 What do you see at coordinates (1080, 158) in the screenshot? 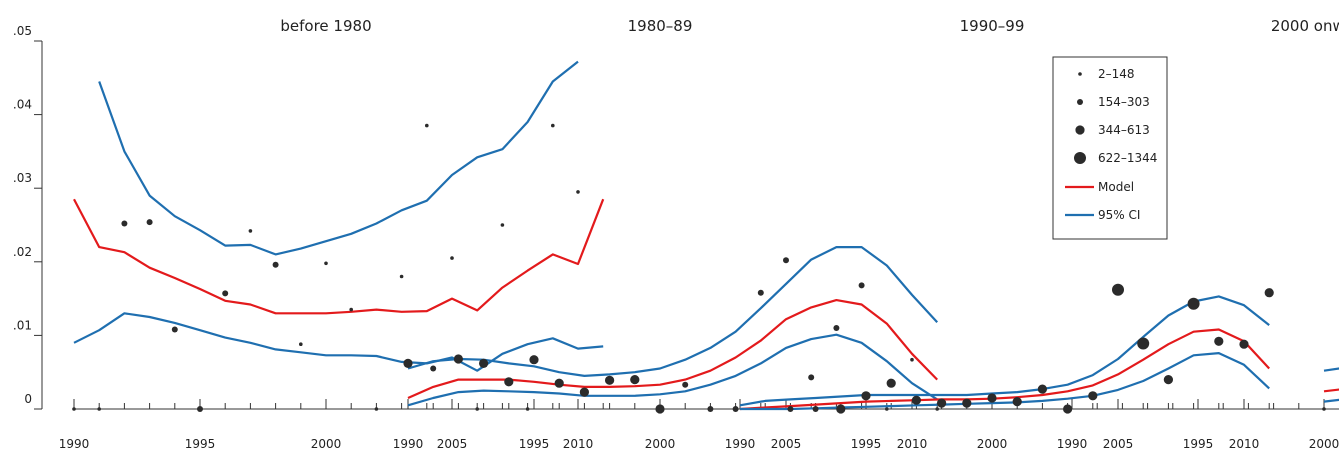
I see `legend-size-4-marker` at bounding box center [1080, 158].